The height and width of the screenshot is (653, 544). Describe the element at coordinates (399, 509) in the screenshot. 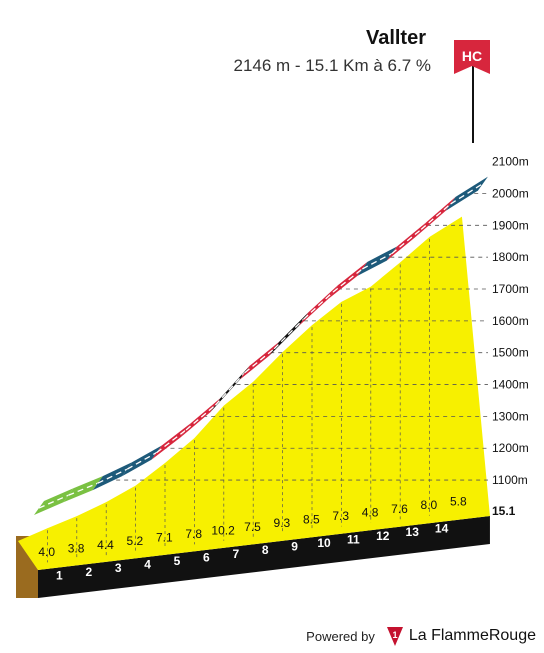

I see `gradient-label-13: 7.6` at that location.